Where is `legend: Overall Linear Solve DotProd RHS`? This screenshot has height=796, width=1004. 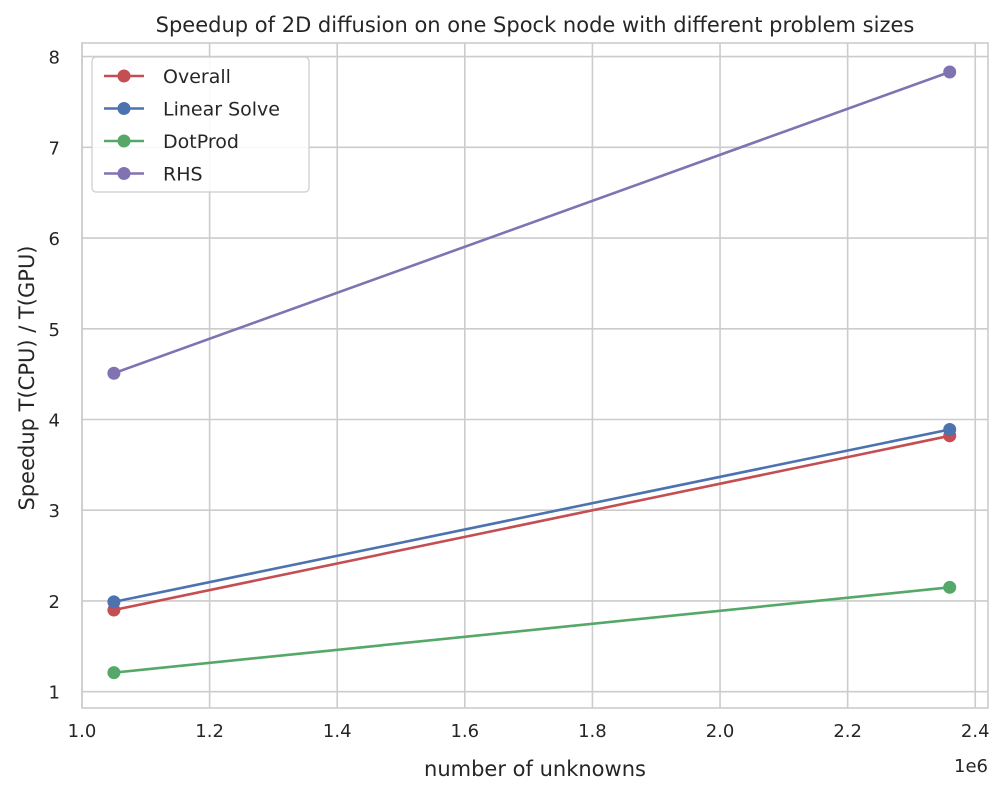 legend: Overall Linear Solve DotProd RHS is located at coordinates (200, 124).